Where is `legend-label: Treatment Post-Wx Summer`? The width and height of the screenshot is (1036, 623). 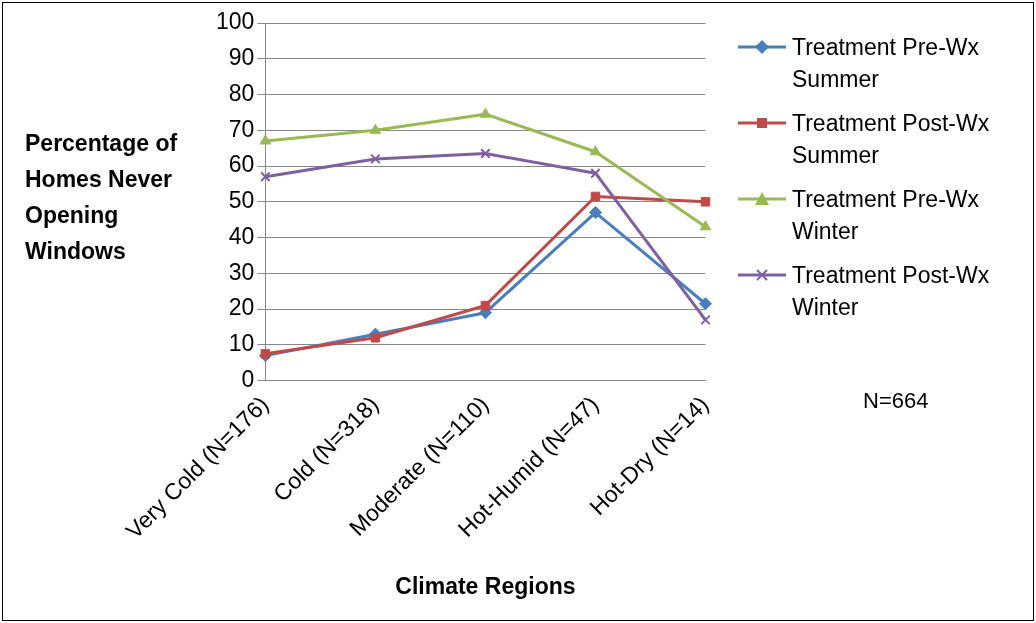
legend-label: Treatment Post-Wx Summer is located at coordinates (891, 139).